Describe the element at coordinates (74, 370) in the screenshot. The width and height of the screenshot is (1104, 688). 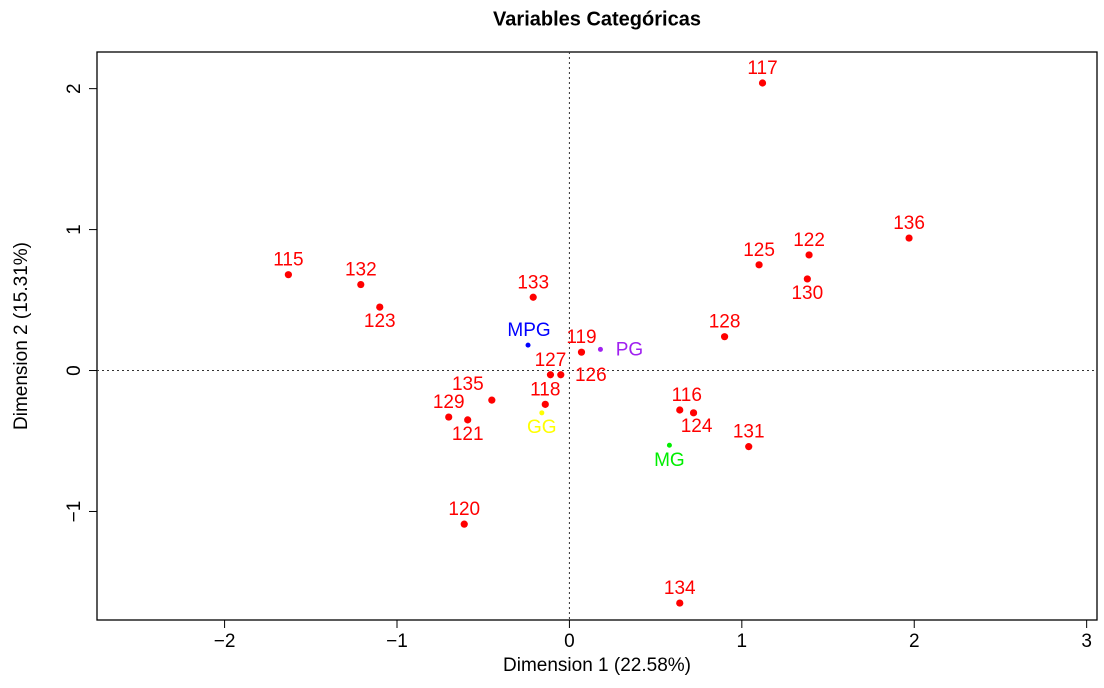
I see `y-tick-label: 0` at that location.